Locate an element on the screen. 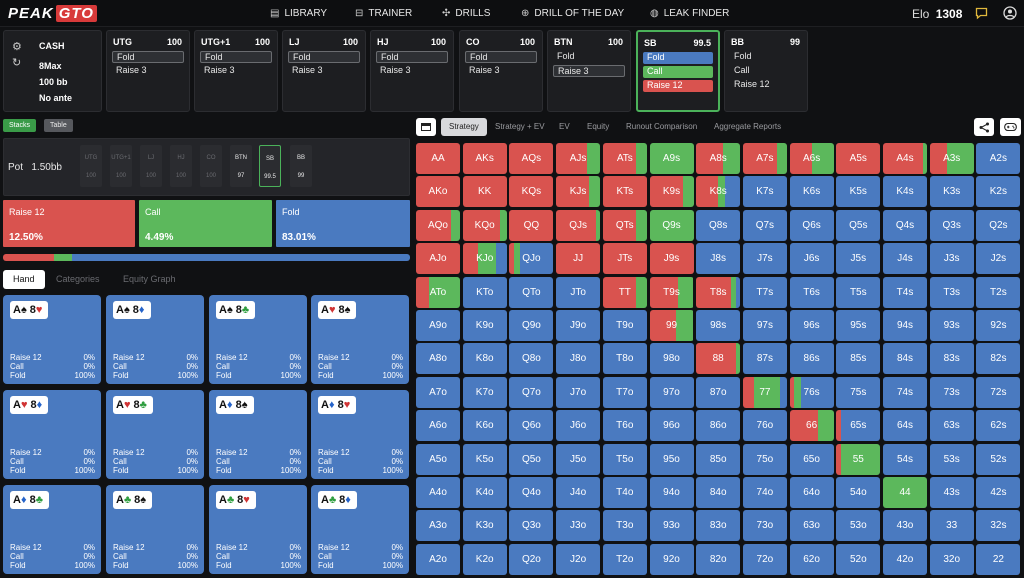 The width and height of the screenshot is (1024, 578). hand-cell: 96s is located at coordinates (811, 325).